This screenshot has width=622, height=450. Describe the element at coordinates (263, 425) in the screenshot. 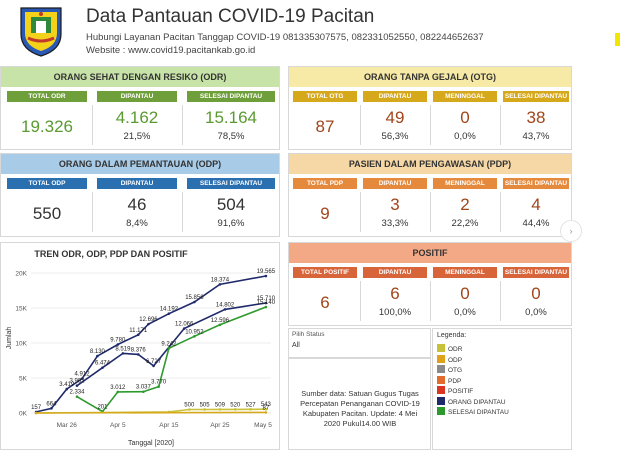

I see `x-tick-label: May 5` at that location.